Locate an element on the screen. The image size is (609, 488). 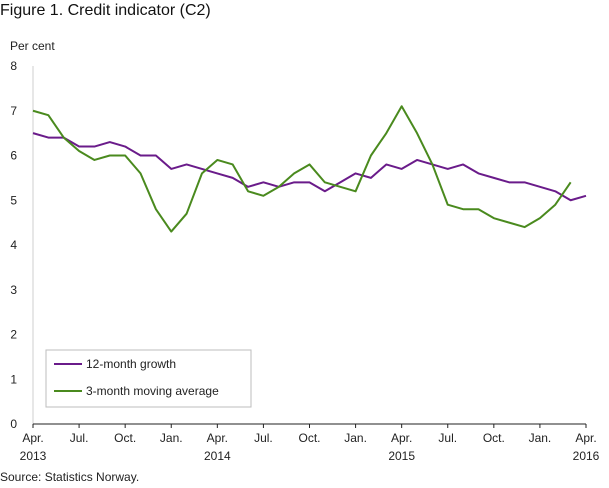
x-tick-year: 2015 is located at coordinates (401, 456).